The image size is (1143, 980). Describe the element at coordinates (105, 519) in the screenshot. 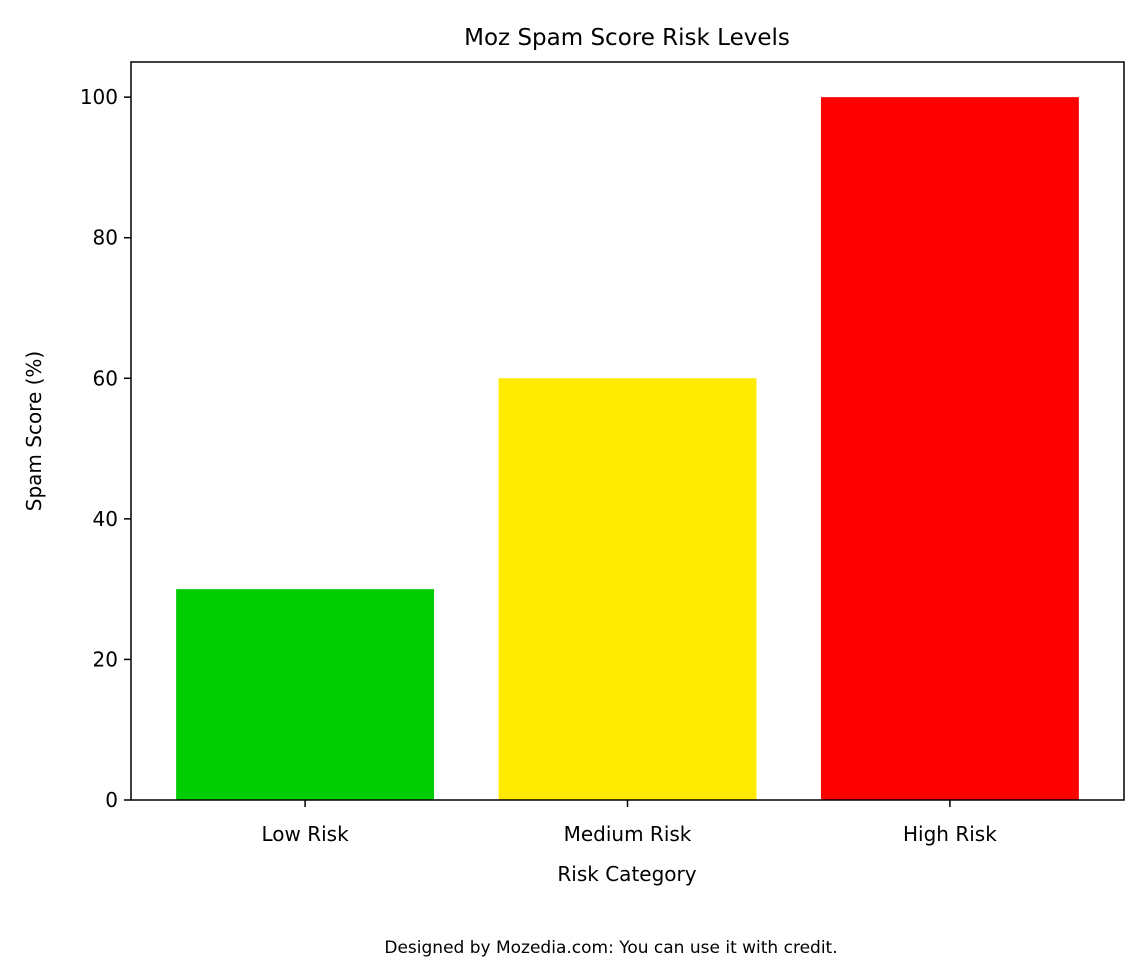

I see `y-tick-label: 40` at that location.